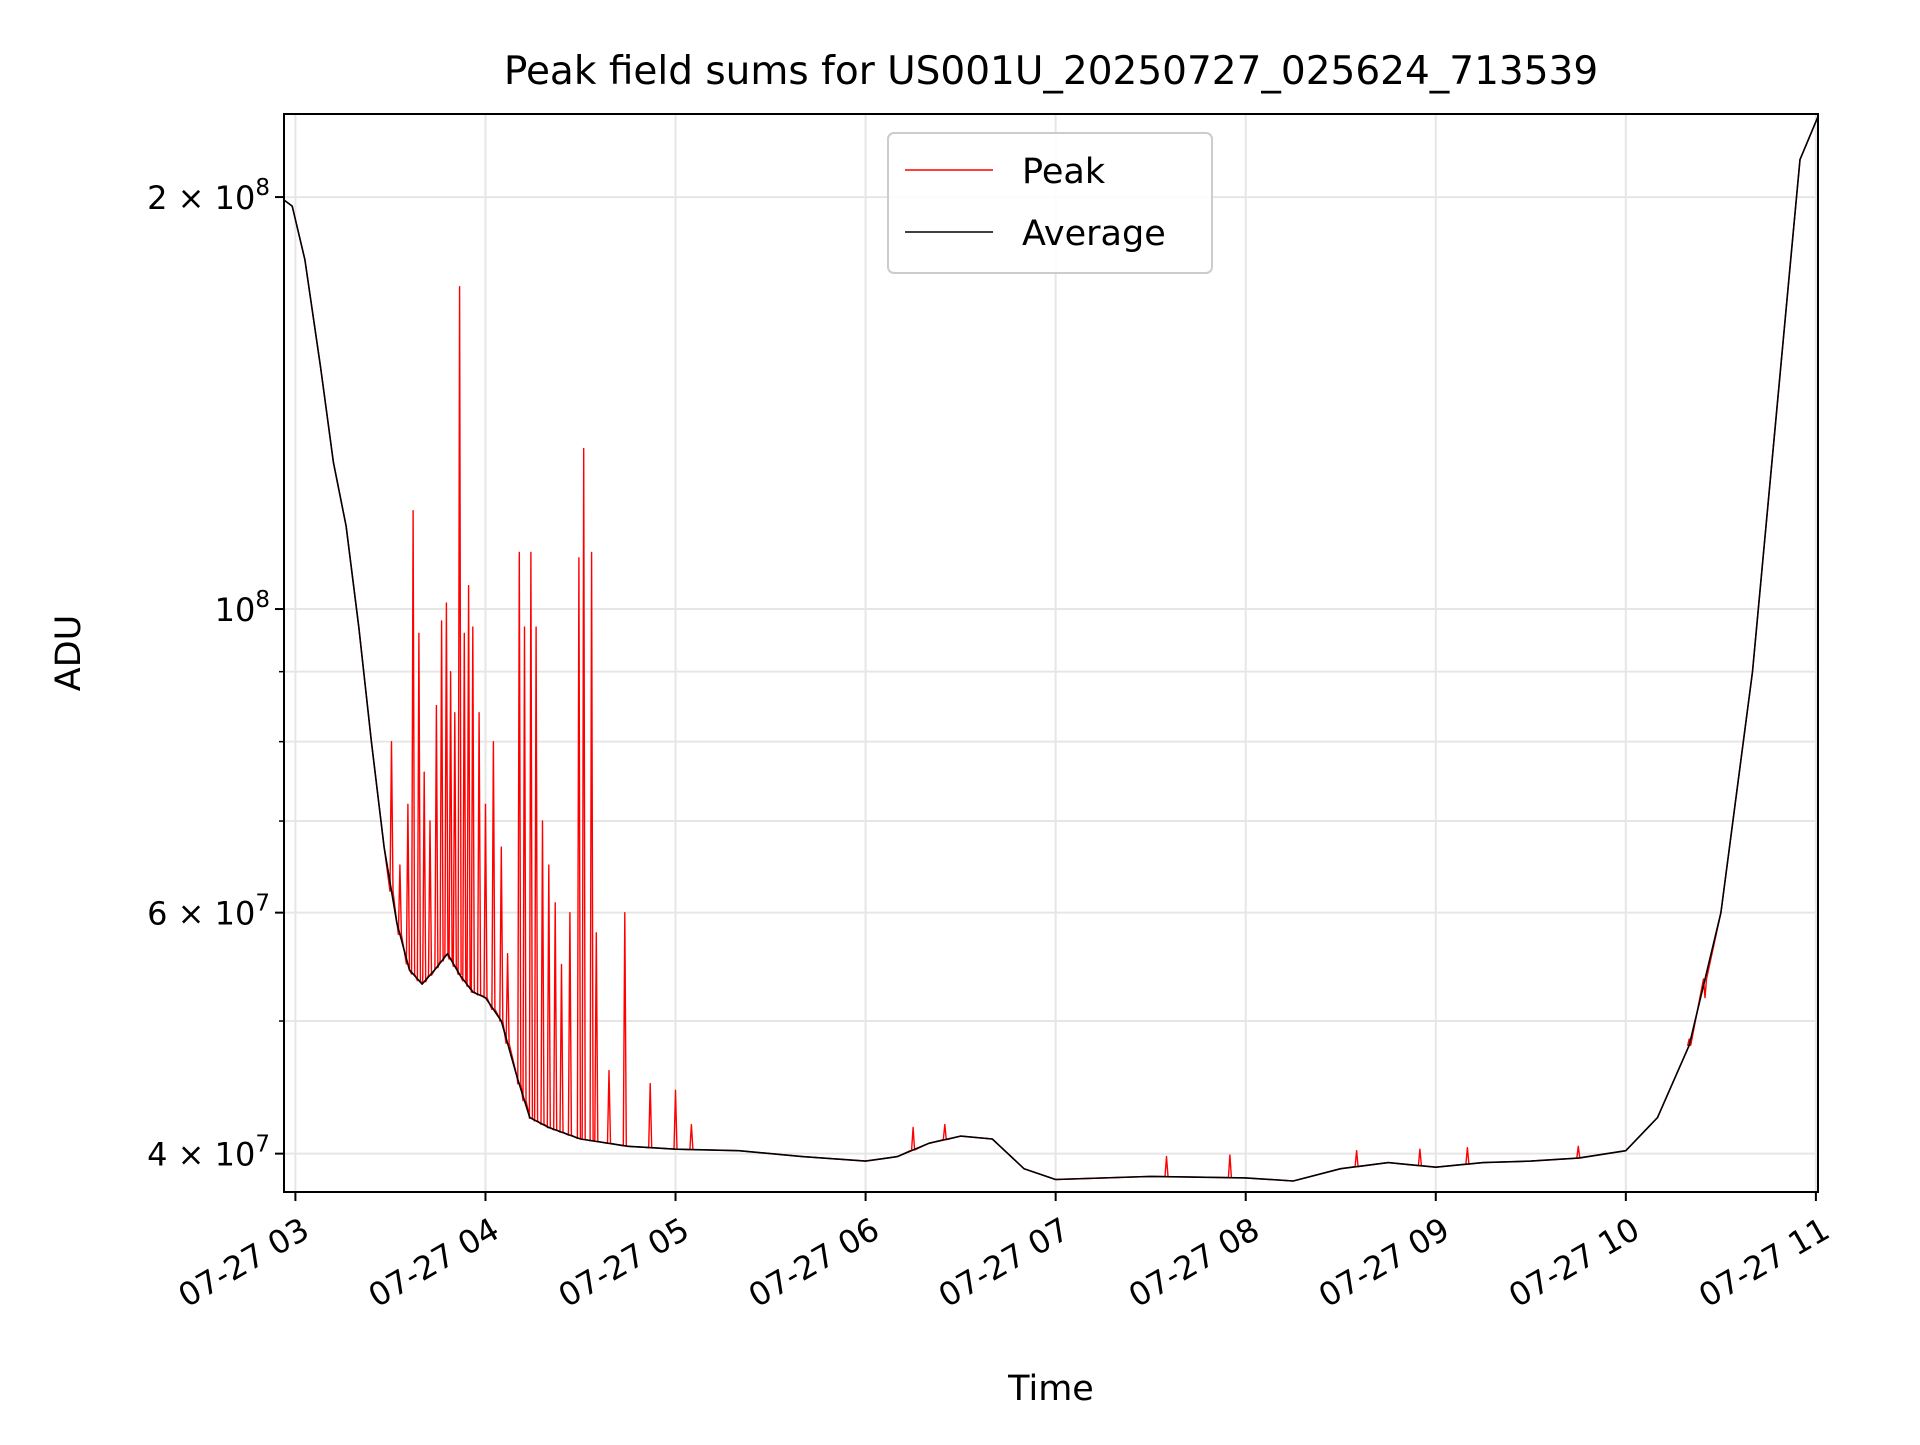 The height and width of the screenshot is (1445, 1920). What do you see at coordinates (244, 1262) in the screenshot?
I see `x-tick-label: 07-27 03` at bounding box center [244, 1262].